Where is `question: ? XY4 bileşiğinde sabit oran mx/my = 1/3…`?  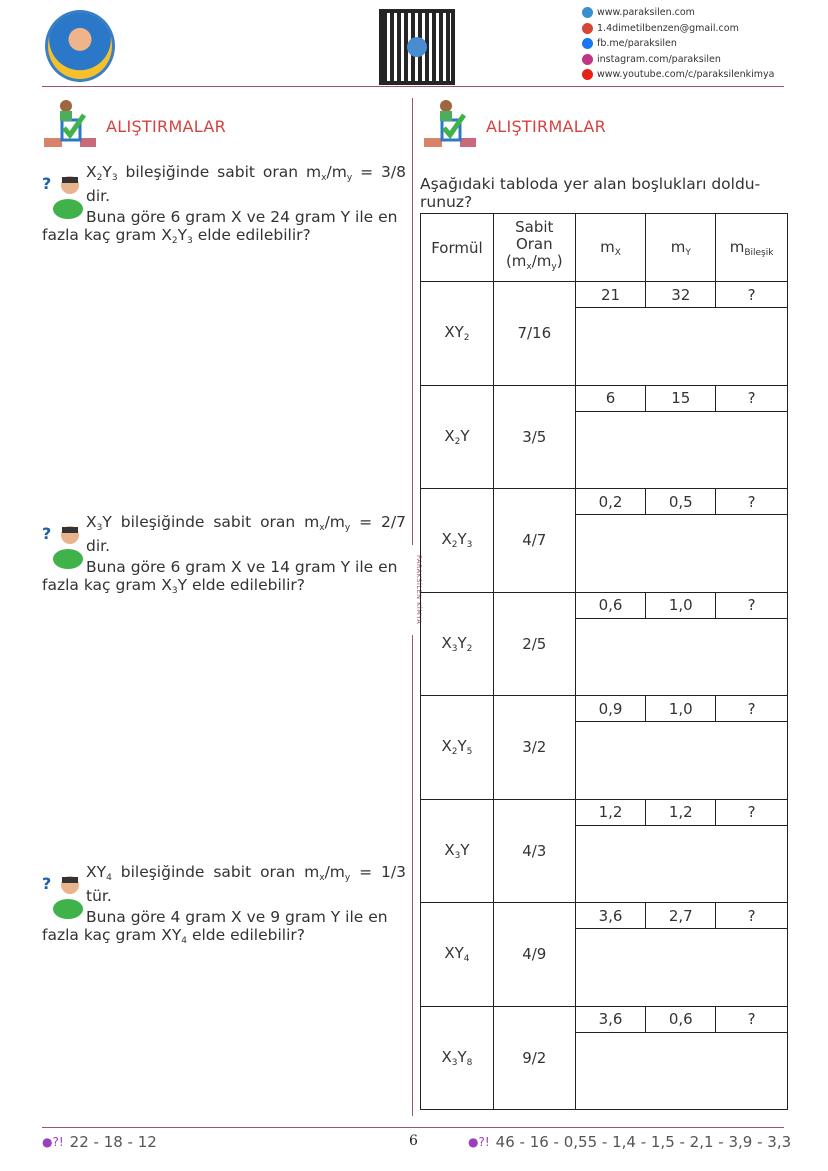 question: ? XY4 bileşiğinde sabit oran mx/my = 1/3… is located at coordinates (224, 906).